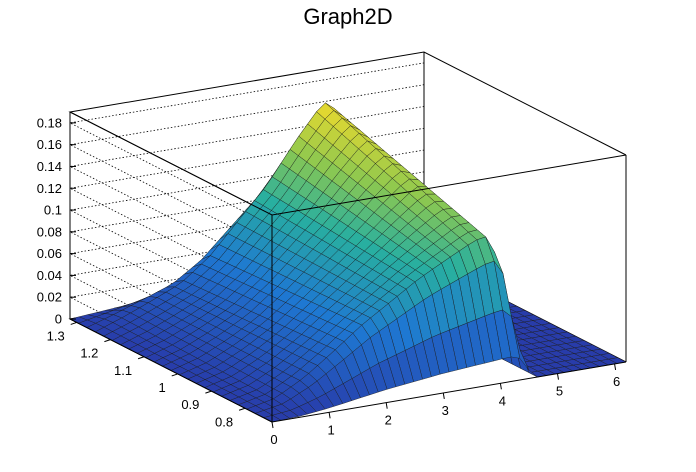  What do you see at coordinates (616, 381) in the screenshot?
I see `x-tick-label: 6` at bounding box center [616, 381].